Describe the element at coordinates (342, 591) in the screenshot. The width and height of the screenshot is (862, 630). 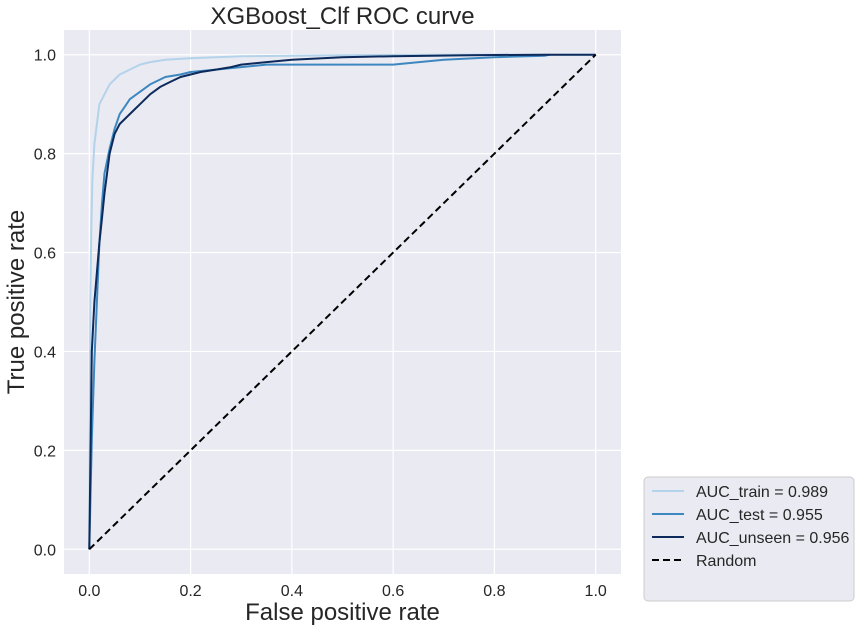
I see `x-axis-ticks: 0.0 0.2 0.4 0.6 0.8 1.0` at that location.